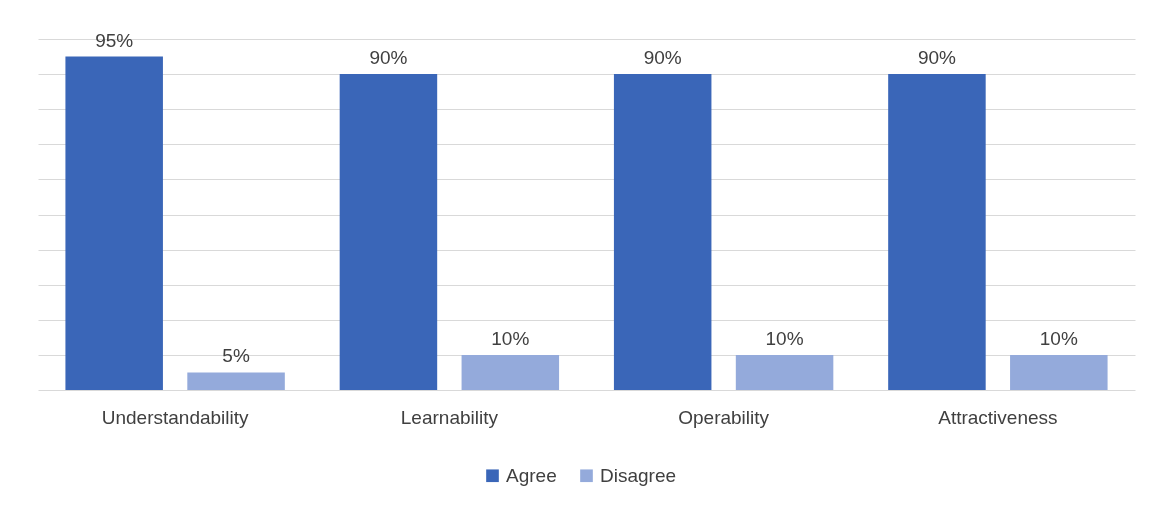  Describe the element at coordinates (175, 417) in the screenshot. I see `x-tick-label: Understandability` at that location.